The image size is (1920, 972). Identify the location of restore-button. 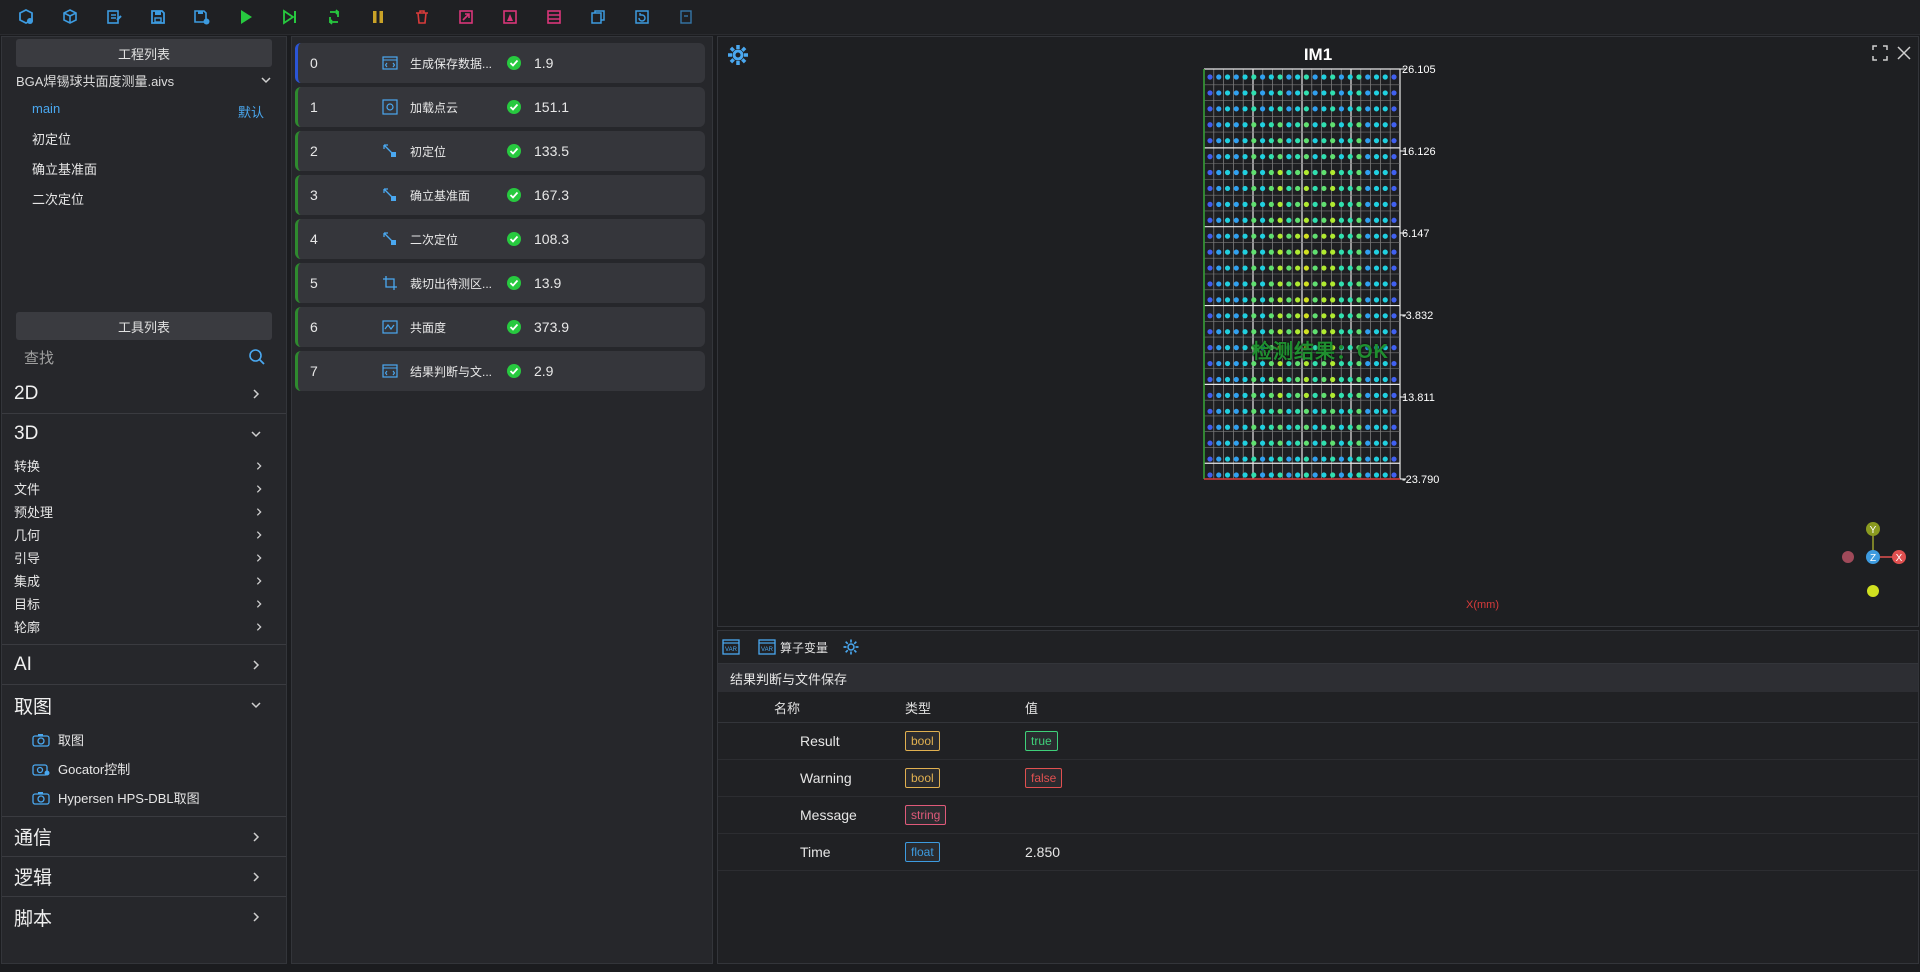
(642, 17).